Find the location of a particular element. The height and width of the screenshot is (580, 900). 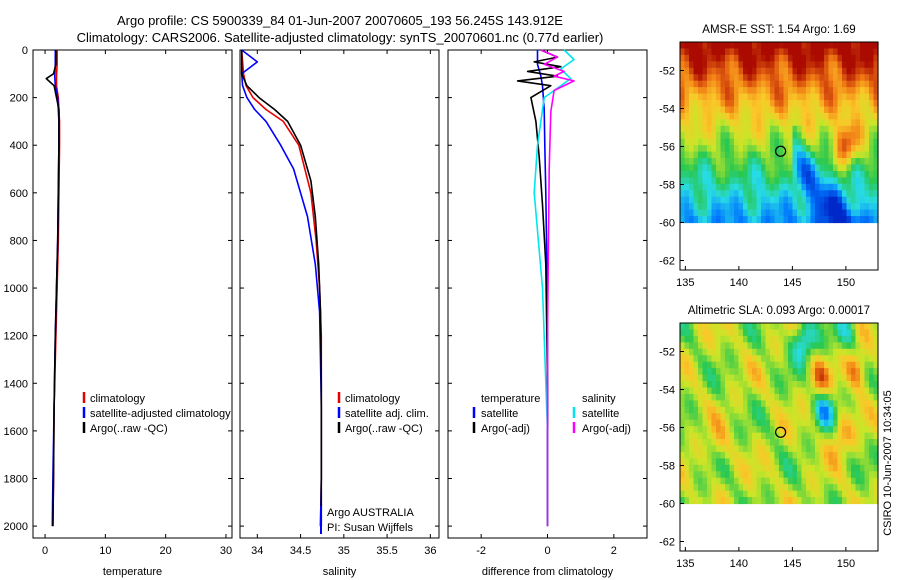

map-frame is located at coordinates (779, 156).